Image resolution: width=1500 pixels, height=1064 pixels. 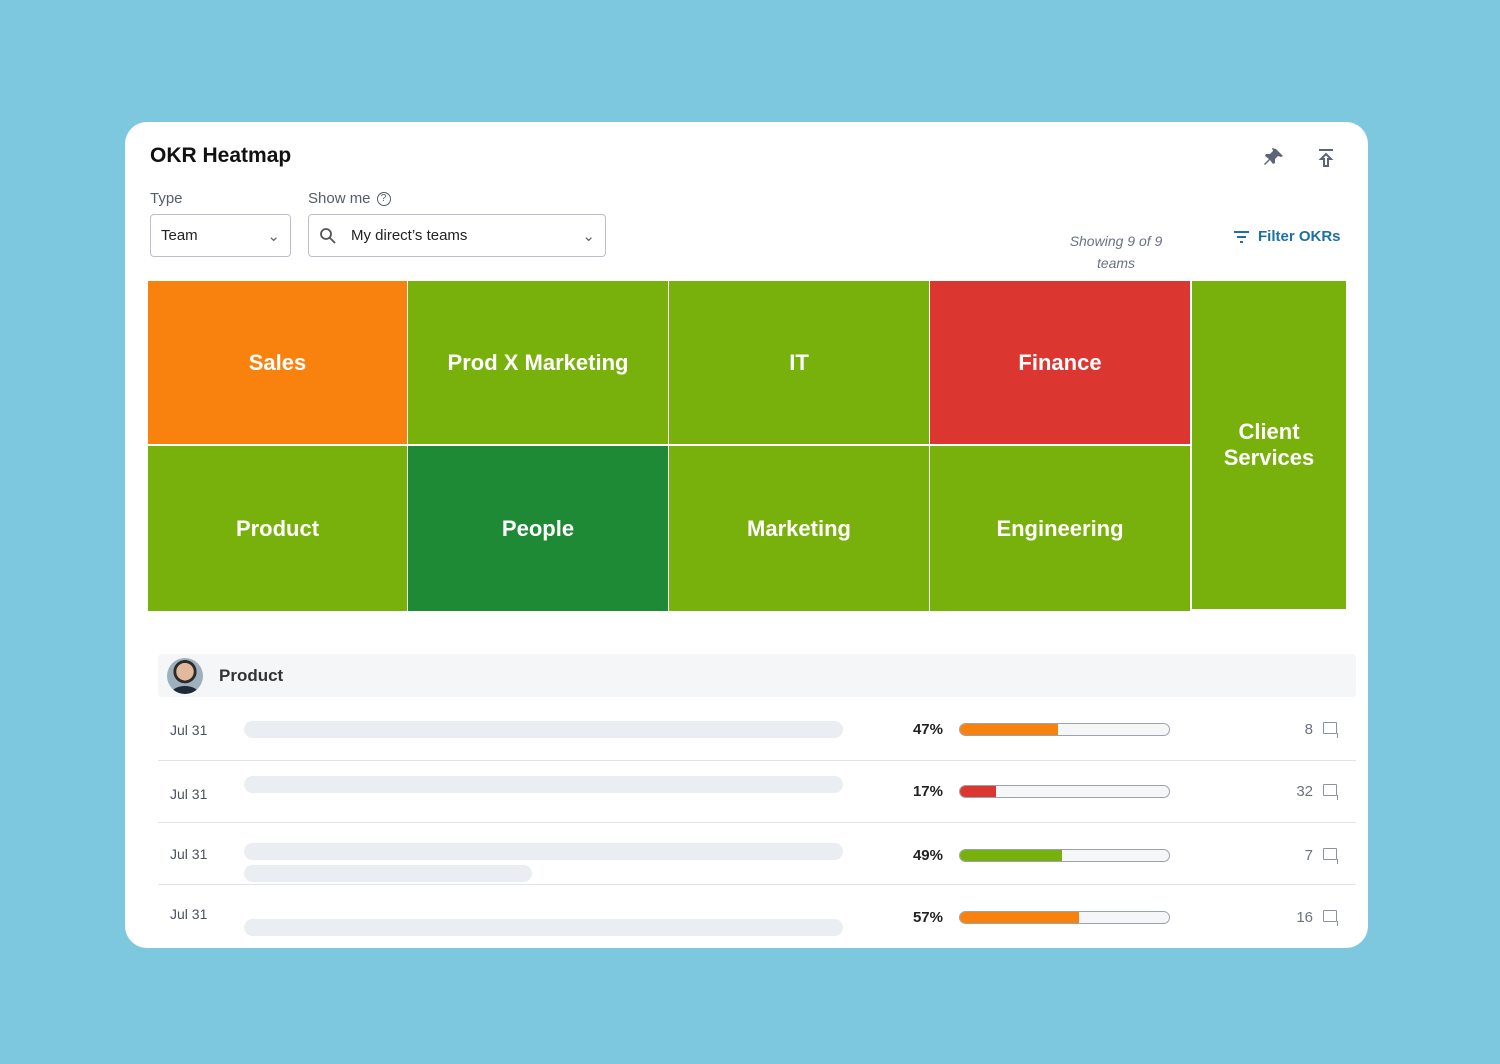 What do you see at coordinates (538, 528) in the screenshot?
I see `heatmap-tile-people: People` at bounding box center [538, 528].